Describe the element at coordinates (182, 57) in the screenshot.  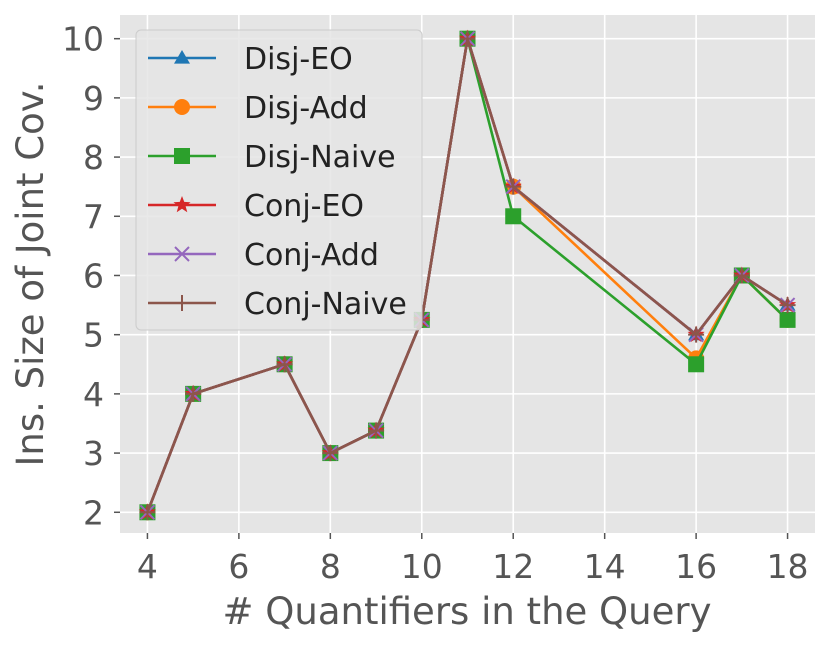
I see `legend-marker-disj-eo` at that location.